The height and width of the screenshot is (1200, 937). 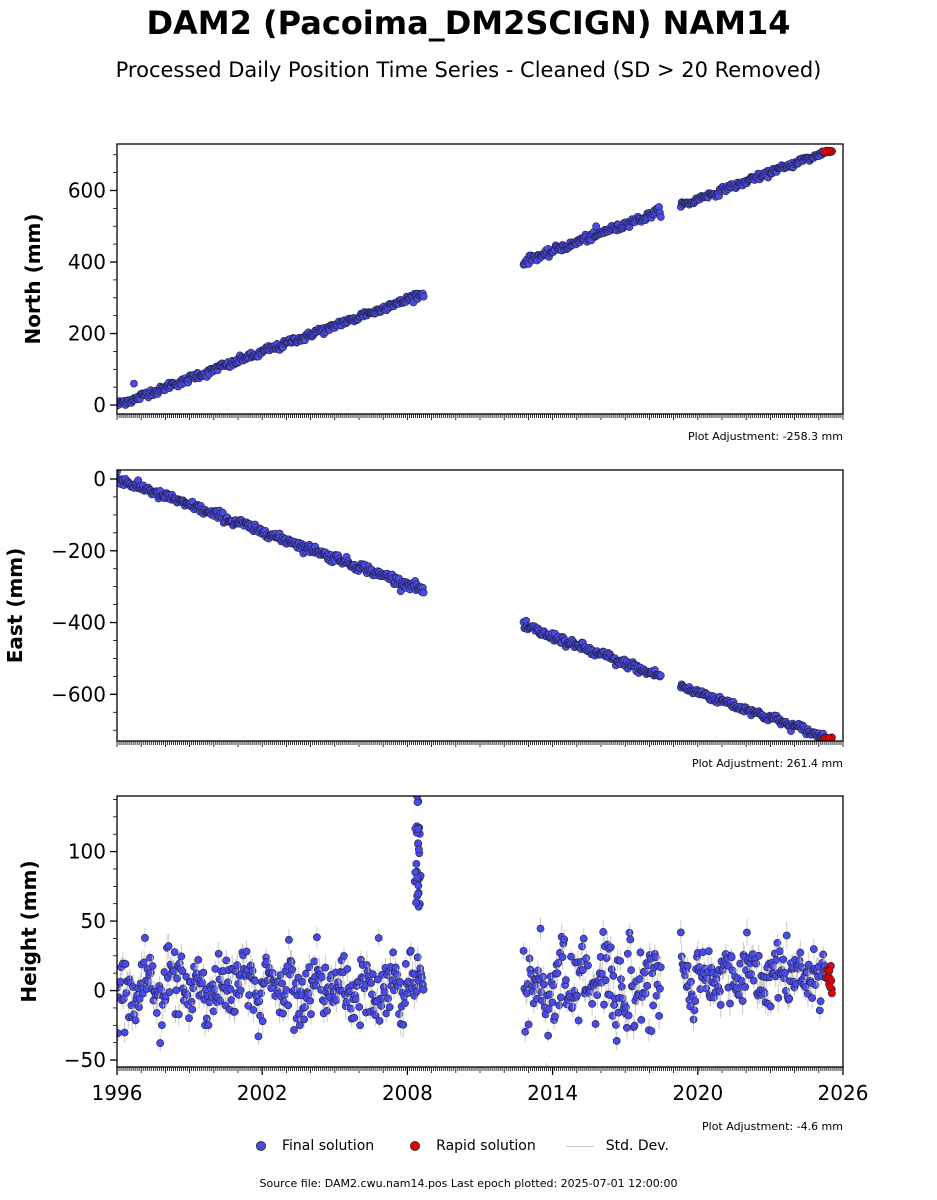 What do you see at coordinates (843, 1093) in the screenshot?
I see `height-x-tick-label: 2026` at bounding box center [843, 1093].